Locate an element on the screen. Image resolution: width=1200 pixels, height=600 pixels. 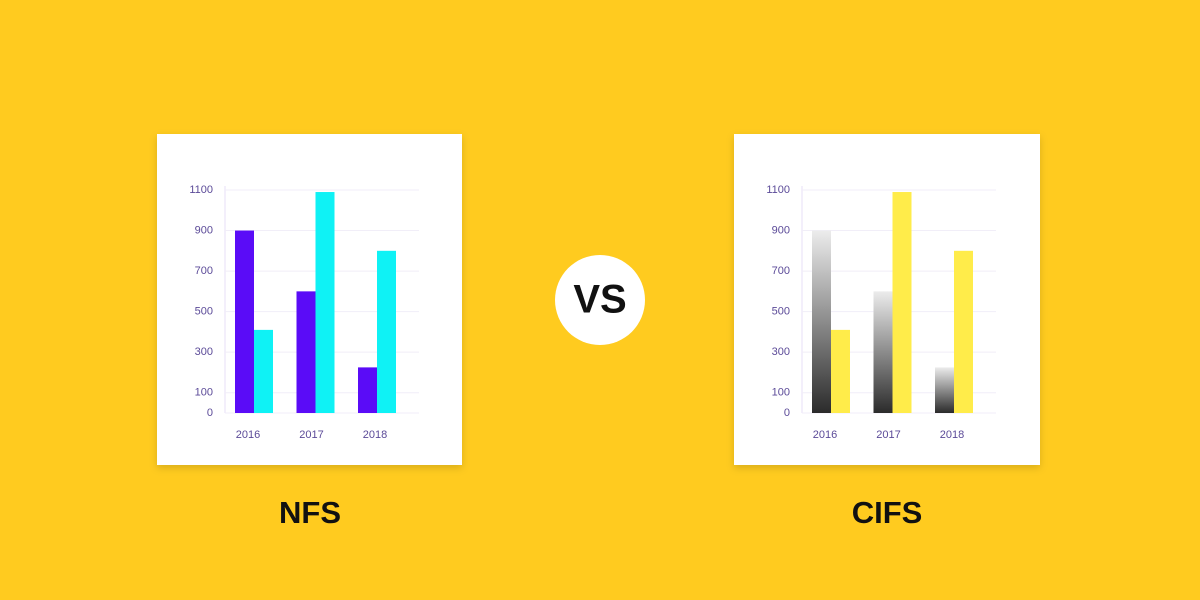
chart-title: NFS is located at coordinates (310, 512).